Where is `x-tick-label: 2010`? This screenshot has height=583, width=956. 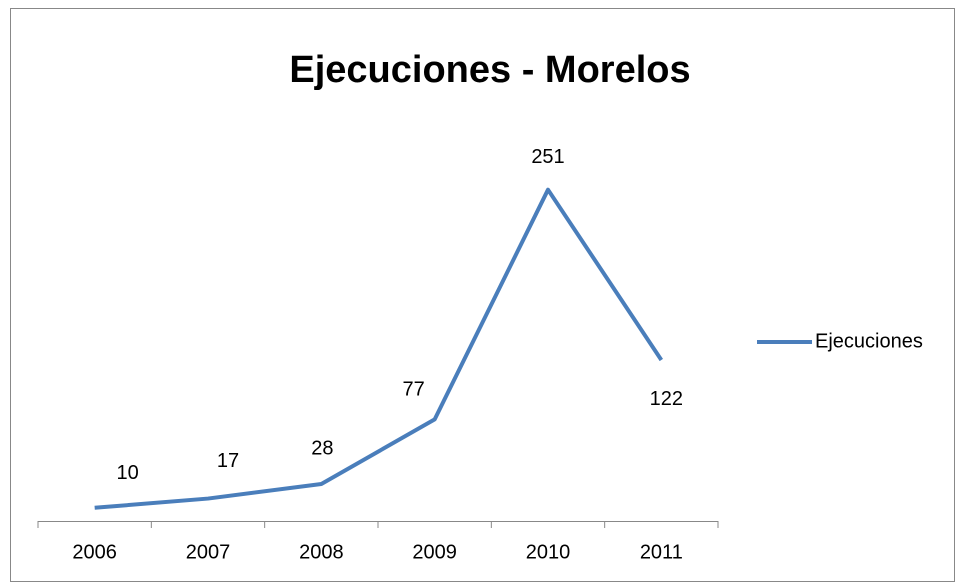 x-tick-label: 2010 is located at coordinates (548, 552).